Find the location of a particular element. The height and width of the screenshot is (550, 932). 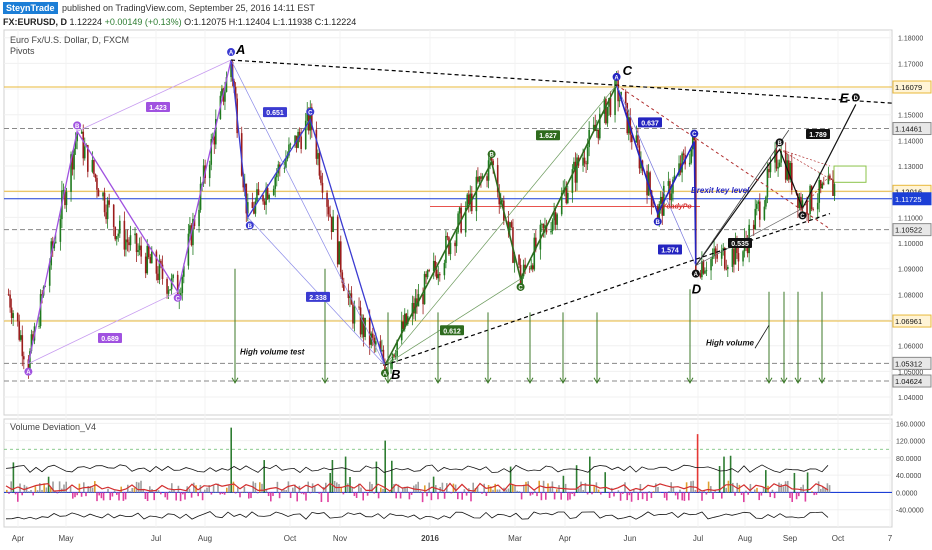

fib-ratio-text: 1.789 is located at coordinates (818, 135).